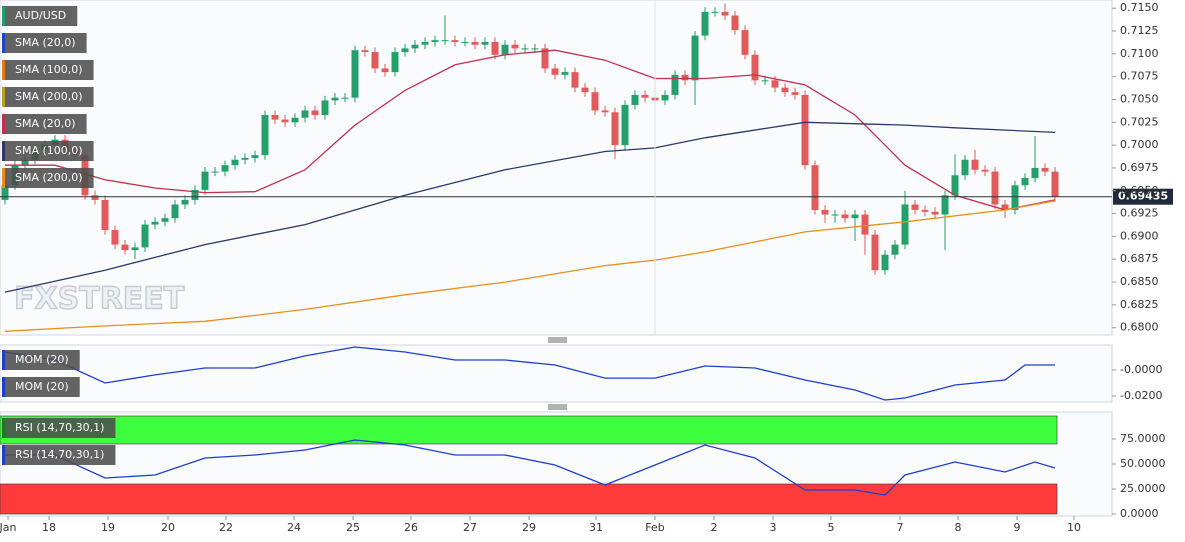  I want to click on indicator-line, so click(529, 373).